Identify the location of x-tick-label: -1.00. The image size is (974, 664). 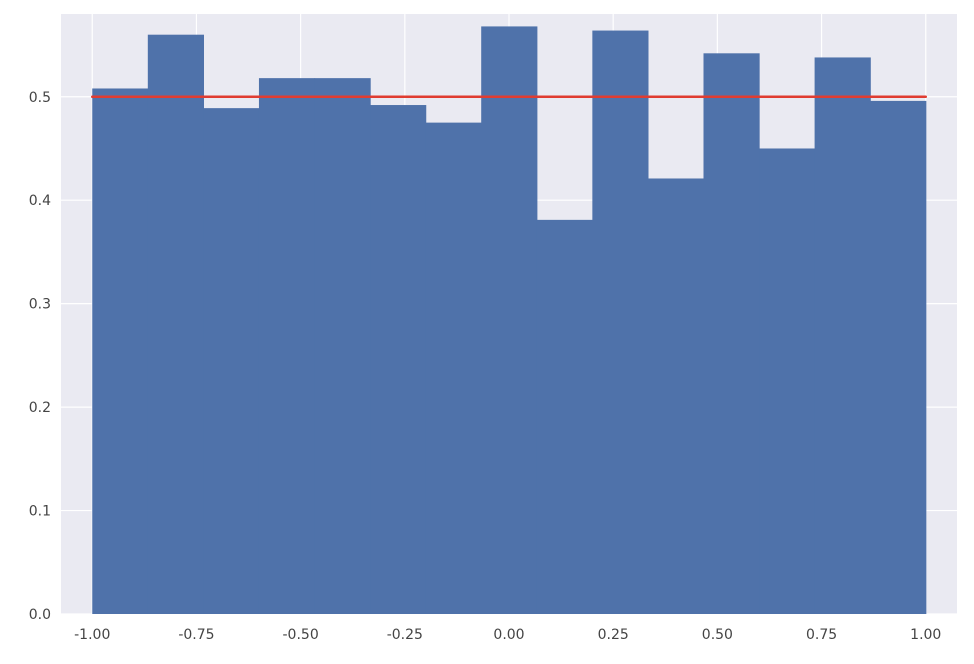
(92, 635).